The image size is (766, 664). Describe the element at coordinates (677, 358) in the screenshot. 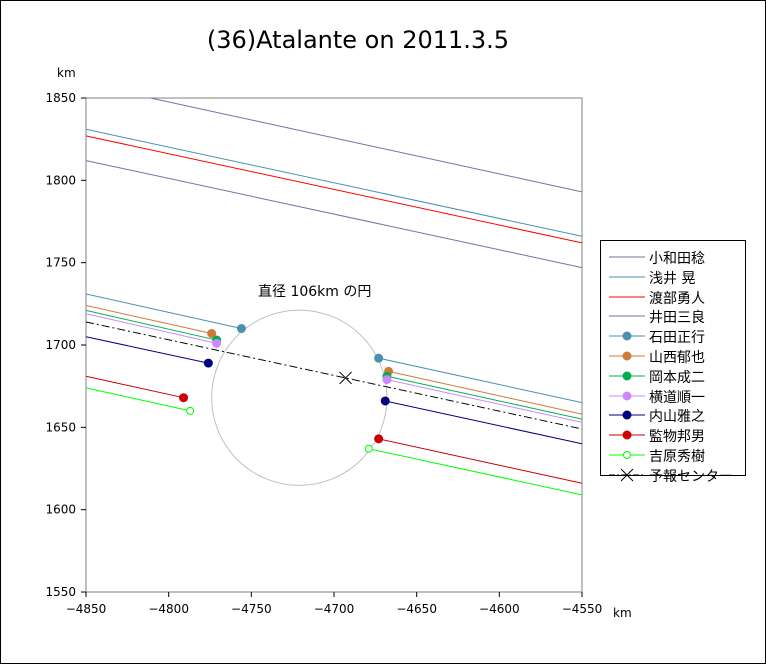

I see `legend-label: 山西郁也` at that location.